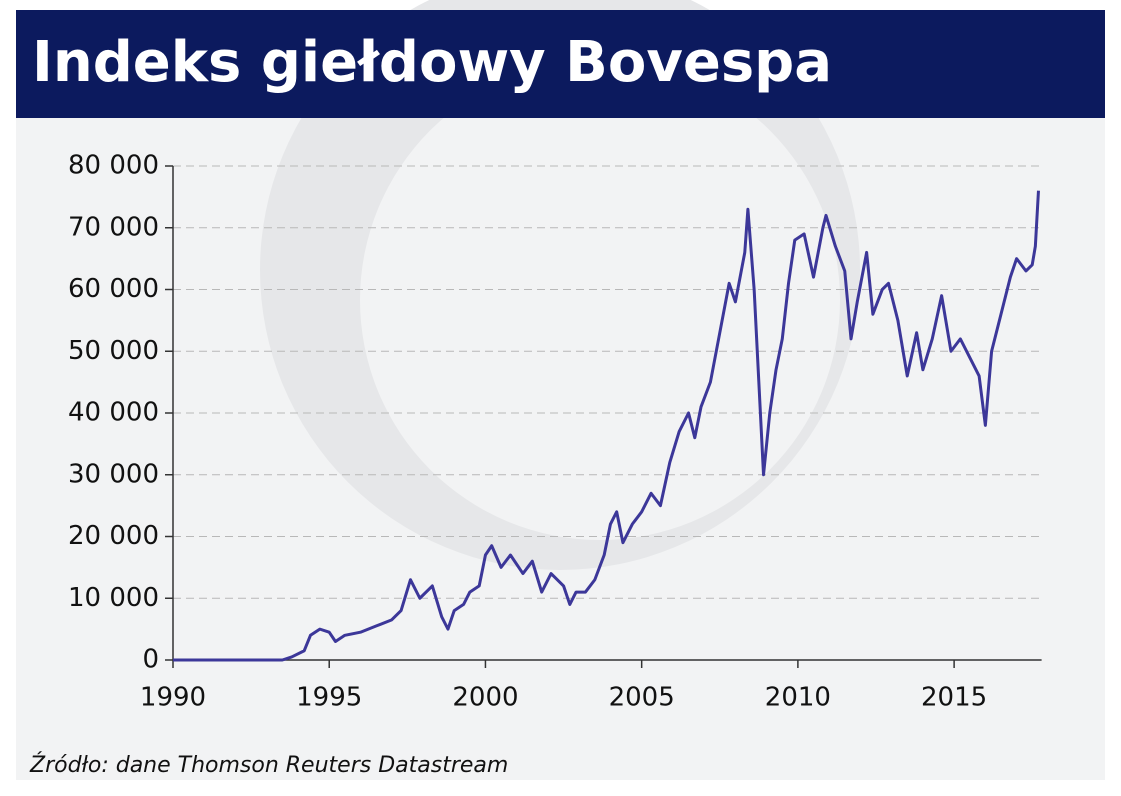  Describe the element at coordinates (113, 474) in the screenshot. I see `y-tick-label: 30 000` at that location.